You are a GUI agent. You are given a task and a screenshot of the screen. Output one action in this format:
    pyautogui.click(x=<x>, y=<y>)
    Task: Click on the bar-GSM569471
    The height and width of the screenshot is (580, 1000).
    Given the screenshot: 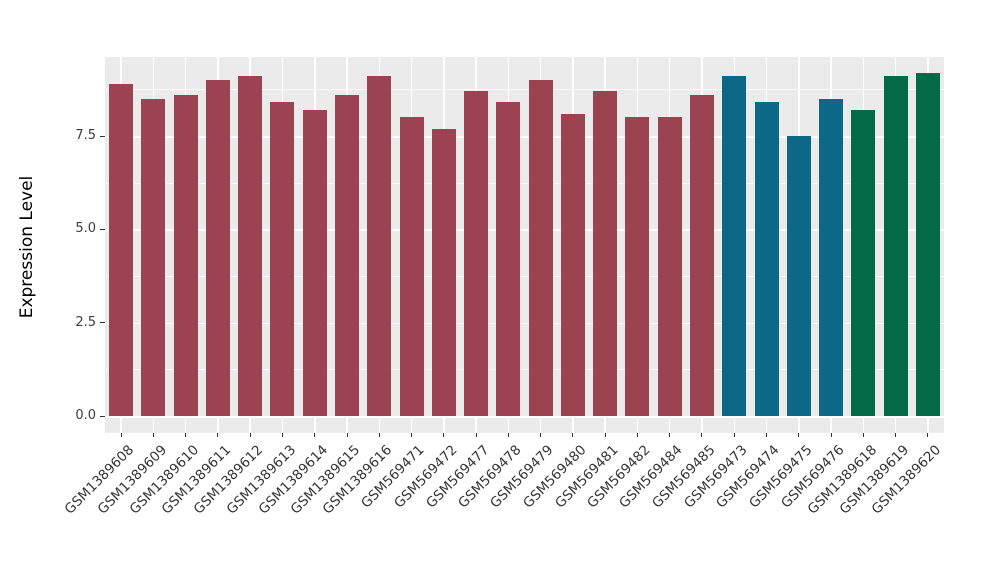 What is the action you would take?
    pyautogui.click(x=411, y=266)
    